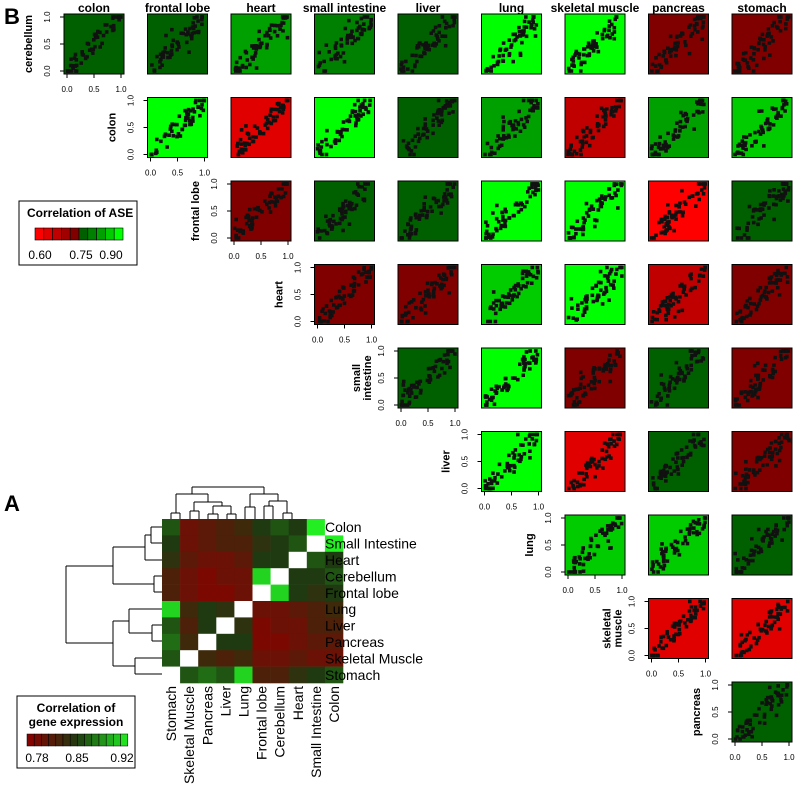  What do you see at coordinates (357, 378) in the screenshot?
I see `row-label-line: small` at bounding box center [357, 378].